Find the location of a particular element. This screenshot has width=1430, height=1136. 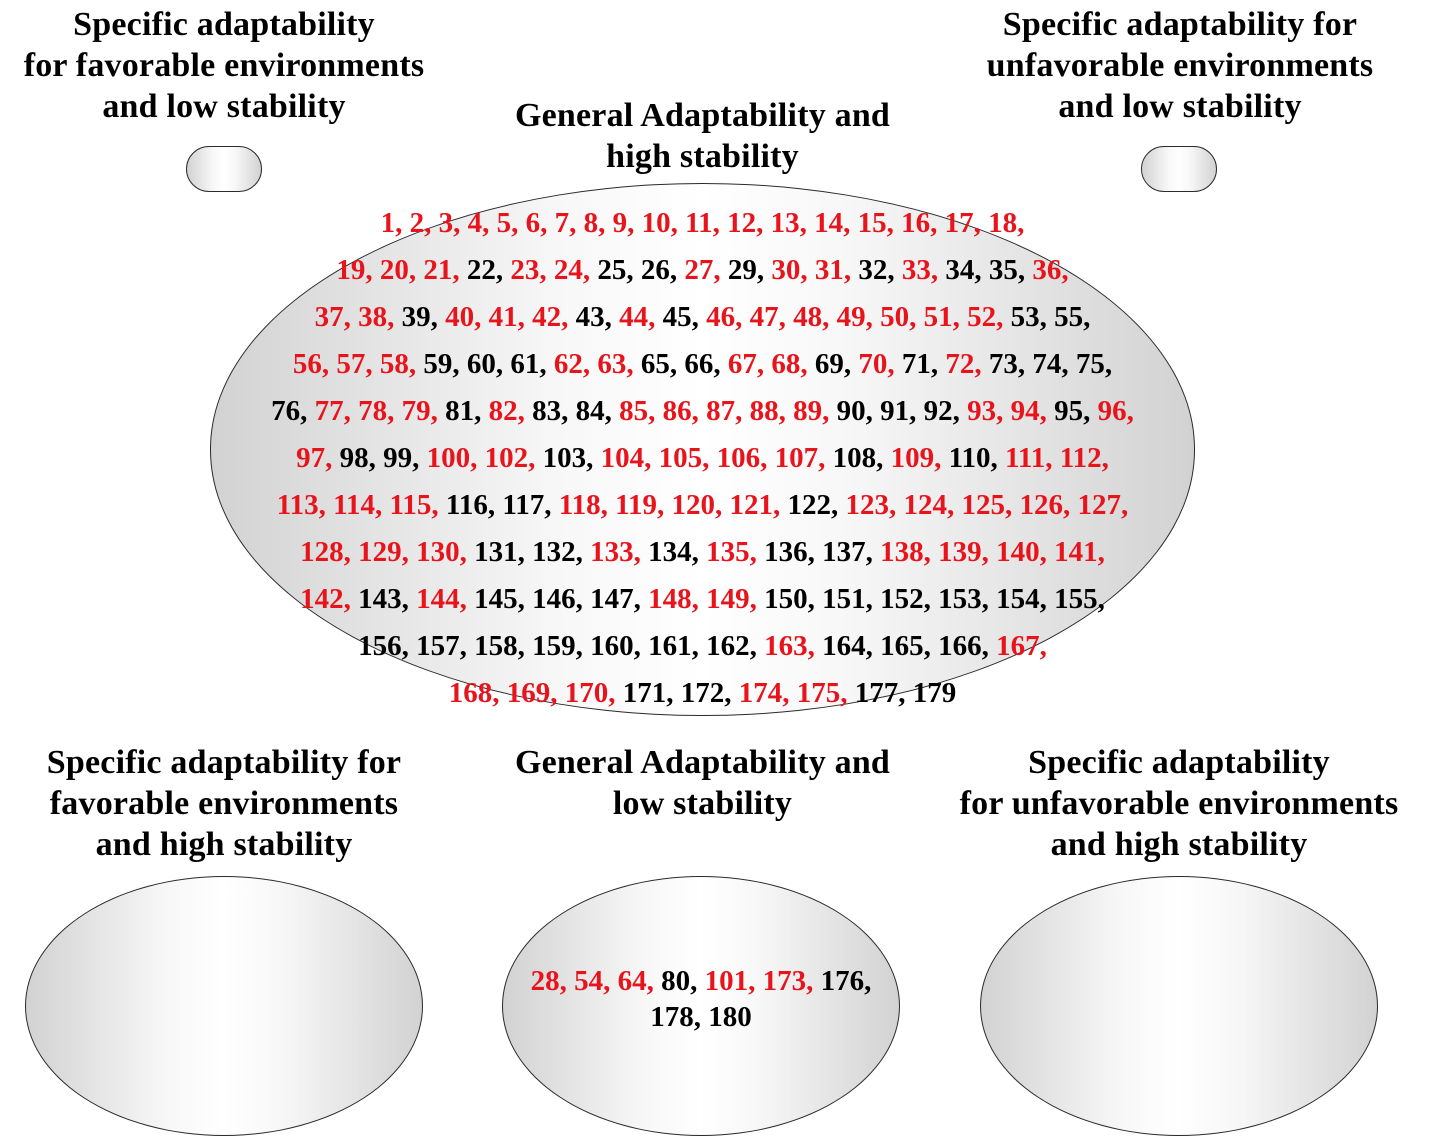

genotype-label: 61, is located at coordinates (528, 364).